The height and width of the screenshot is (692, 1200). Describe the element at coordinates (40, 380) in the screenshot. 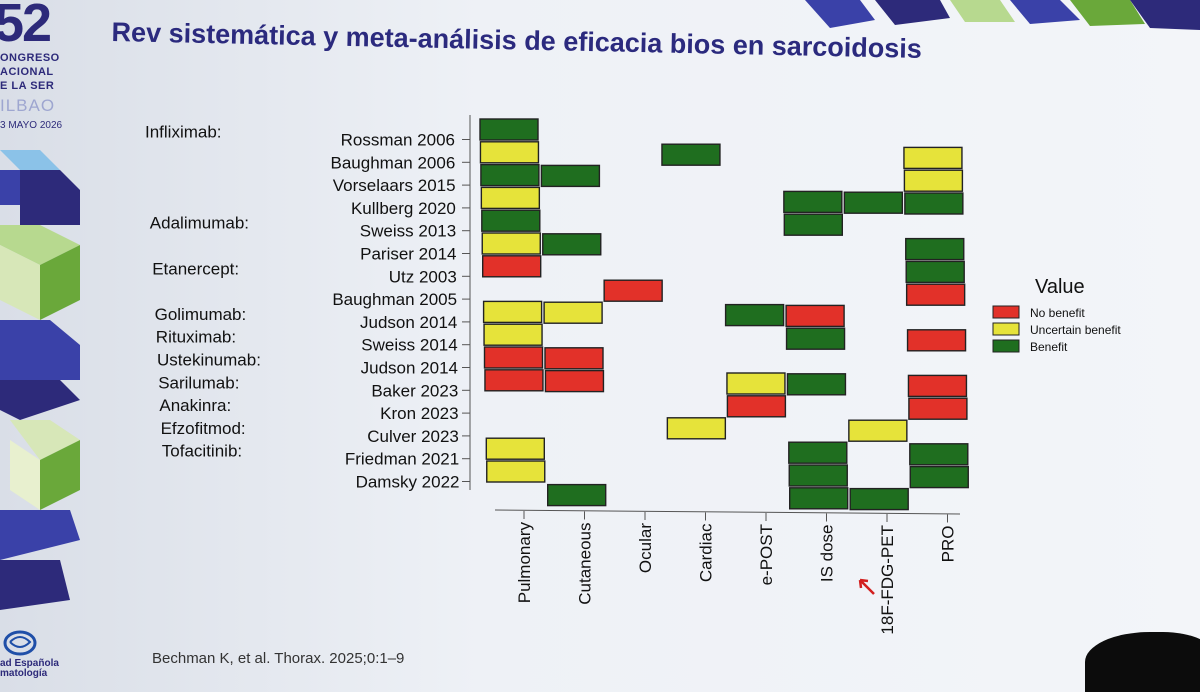

I see `decorative-cubes` at that location.